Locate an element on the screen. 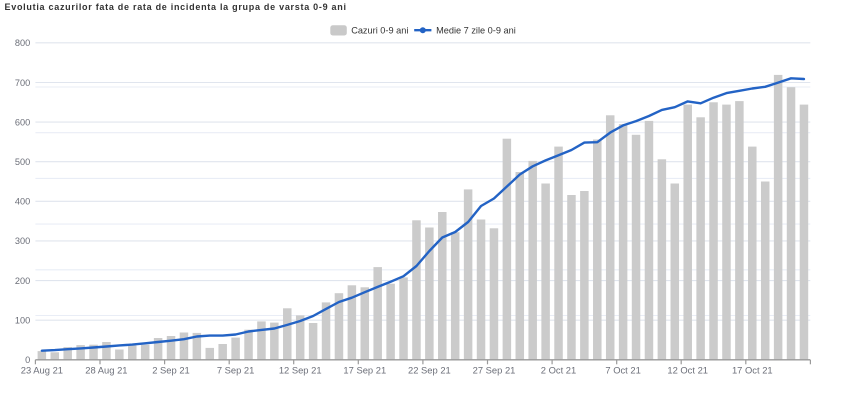 This screenshot has width=845, height=415. svg-text: 300 is located at coordinates (22, 241).